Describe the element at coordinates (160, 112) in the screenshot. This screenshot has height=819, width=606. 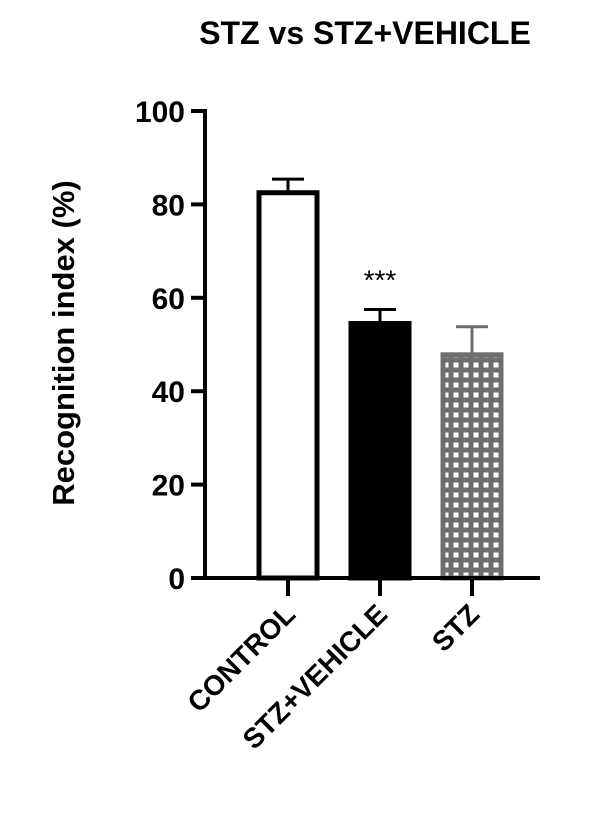
I see `y-tick-label: 100` at that location.